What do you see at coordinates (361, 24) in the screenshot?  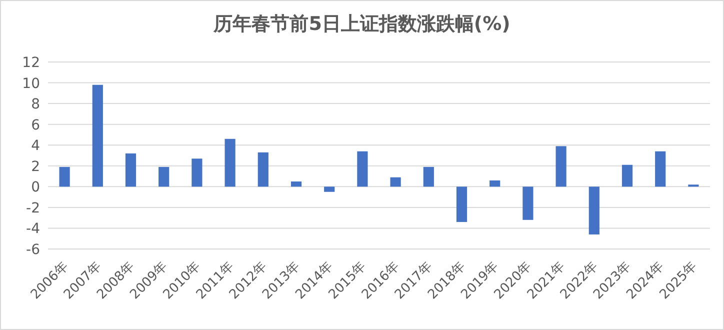 I see `chart-title: 历年春节前5日上证指数涨跌幅(%)` at bounding box center [361, 24].